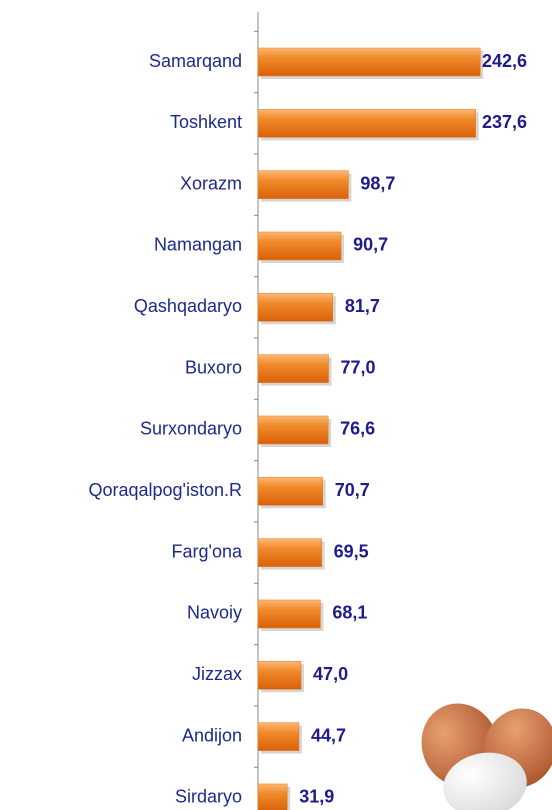 This screenshot has width=552, height=810. Describe the element at coordinates (207, 551) in the screenshot. I see `category-label: Farg'ona` at that location.